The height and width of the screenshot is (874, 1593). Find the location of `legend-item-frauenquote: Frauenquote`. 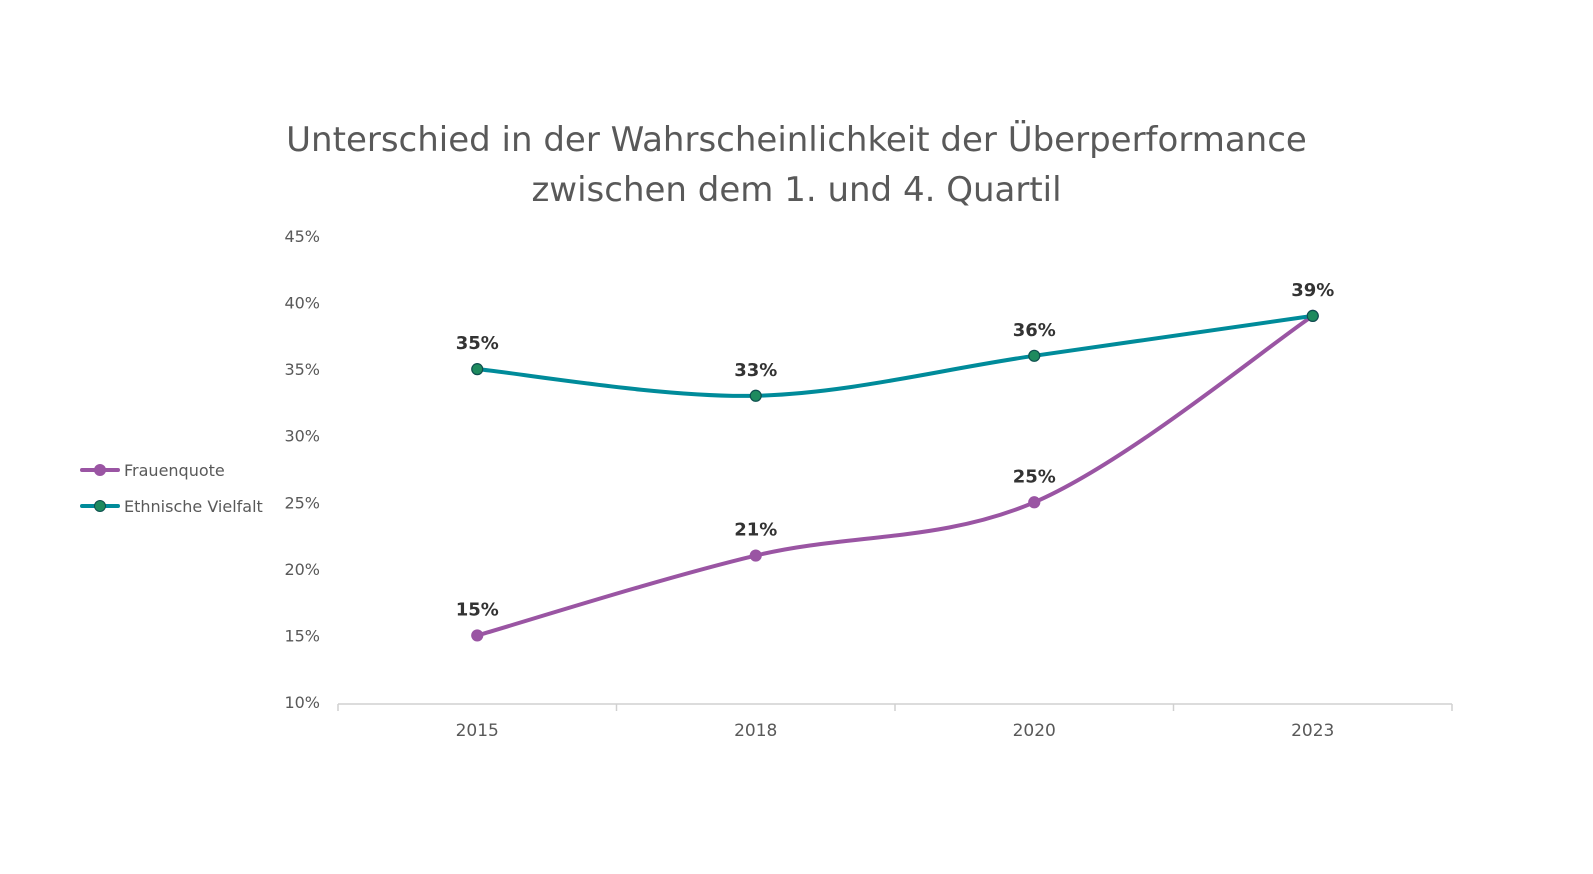

legend-item-frauenquote: Frauenquote is located at coordinates (171, 470).